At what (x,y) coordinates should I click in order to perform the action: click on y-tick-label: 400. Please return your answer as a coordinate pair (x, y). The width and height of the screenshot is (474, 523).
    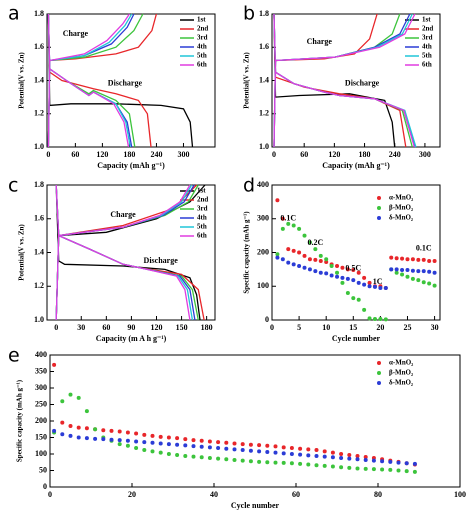
    Looking at the image, I should click on (263, 184).